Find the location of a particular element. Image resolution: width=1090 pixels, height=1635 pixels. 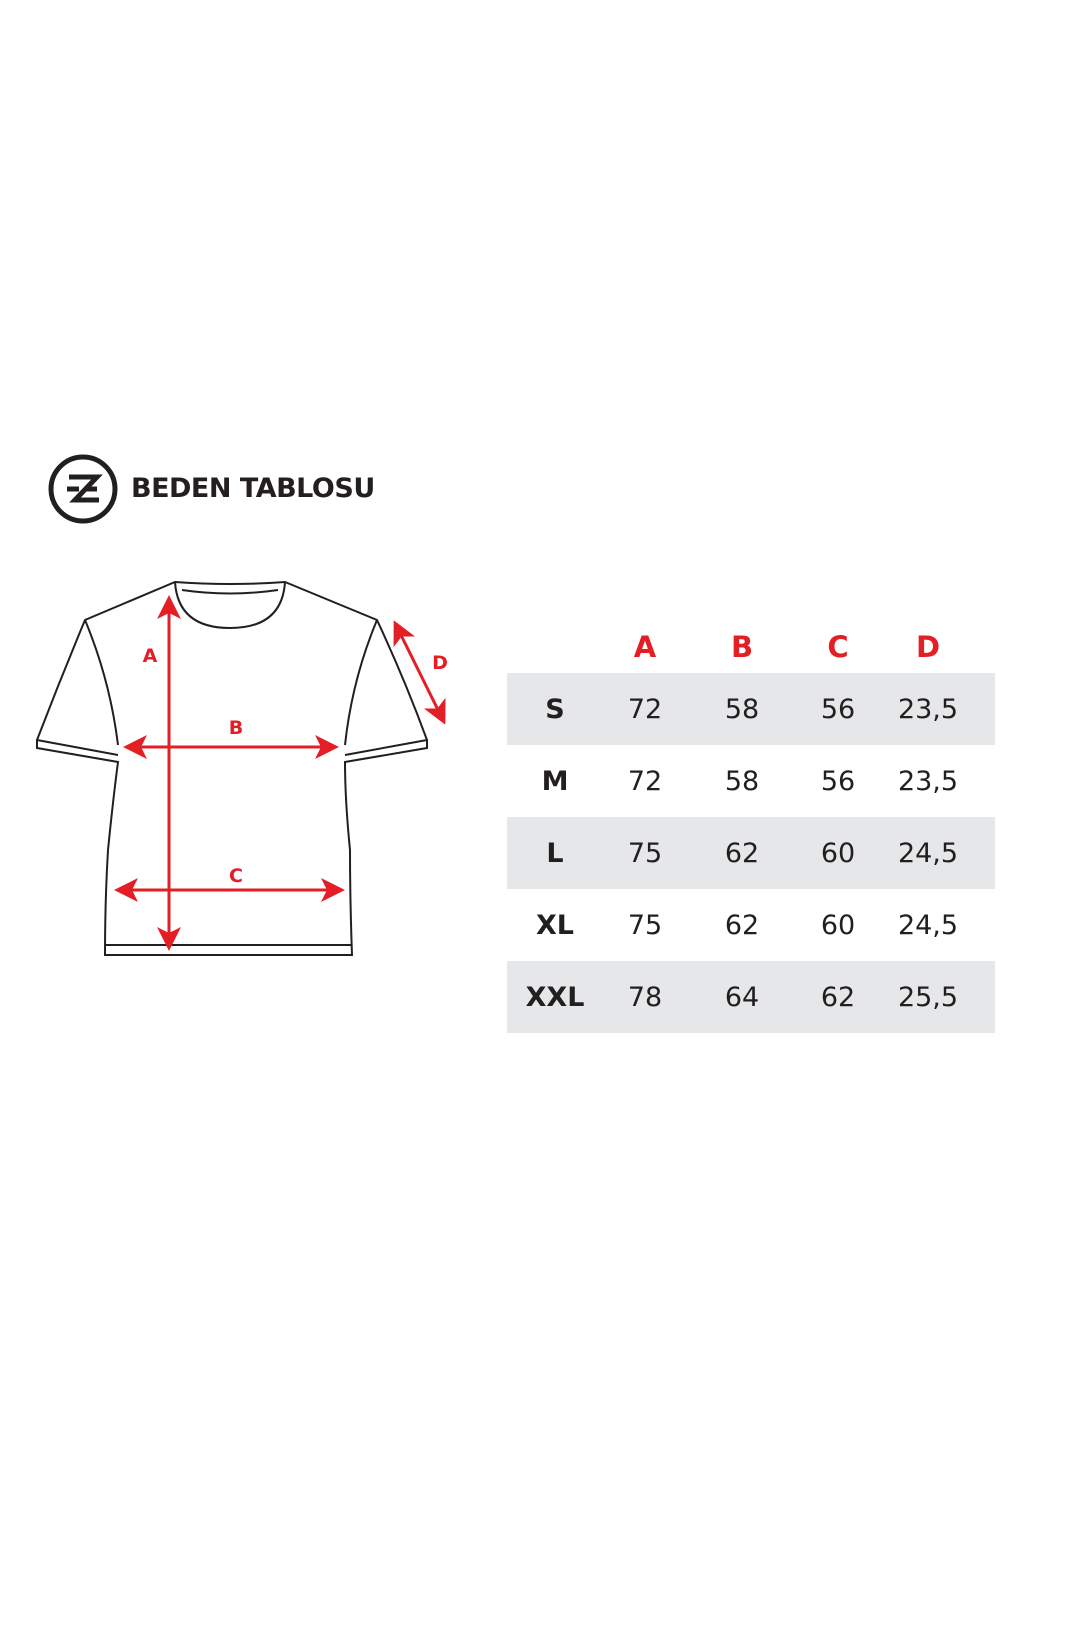

table-row: M 72 58 56 23,5 is located at coordinates (751, 781).